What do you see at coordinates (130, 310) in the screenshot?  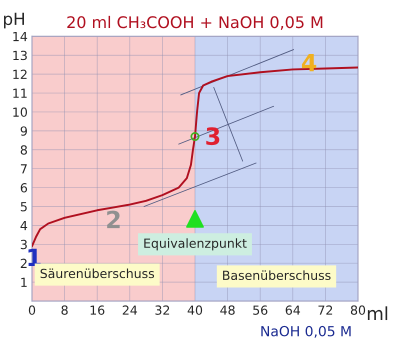 I see `x-tick-label: 24` at bounding box center [130, 310].